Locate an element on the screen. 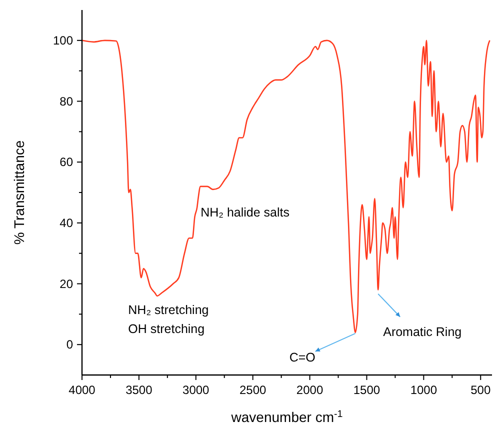  annotation: C=O is located at coordinates (302, 357).